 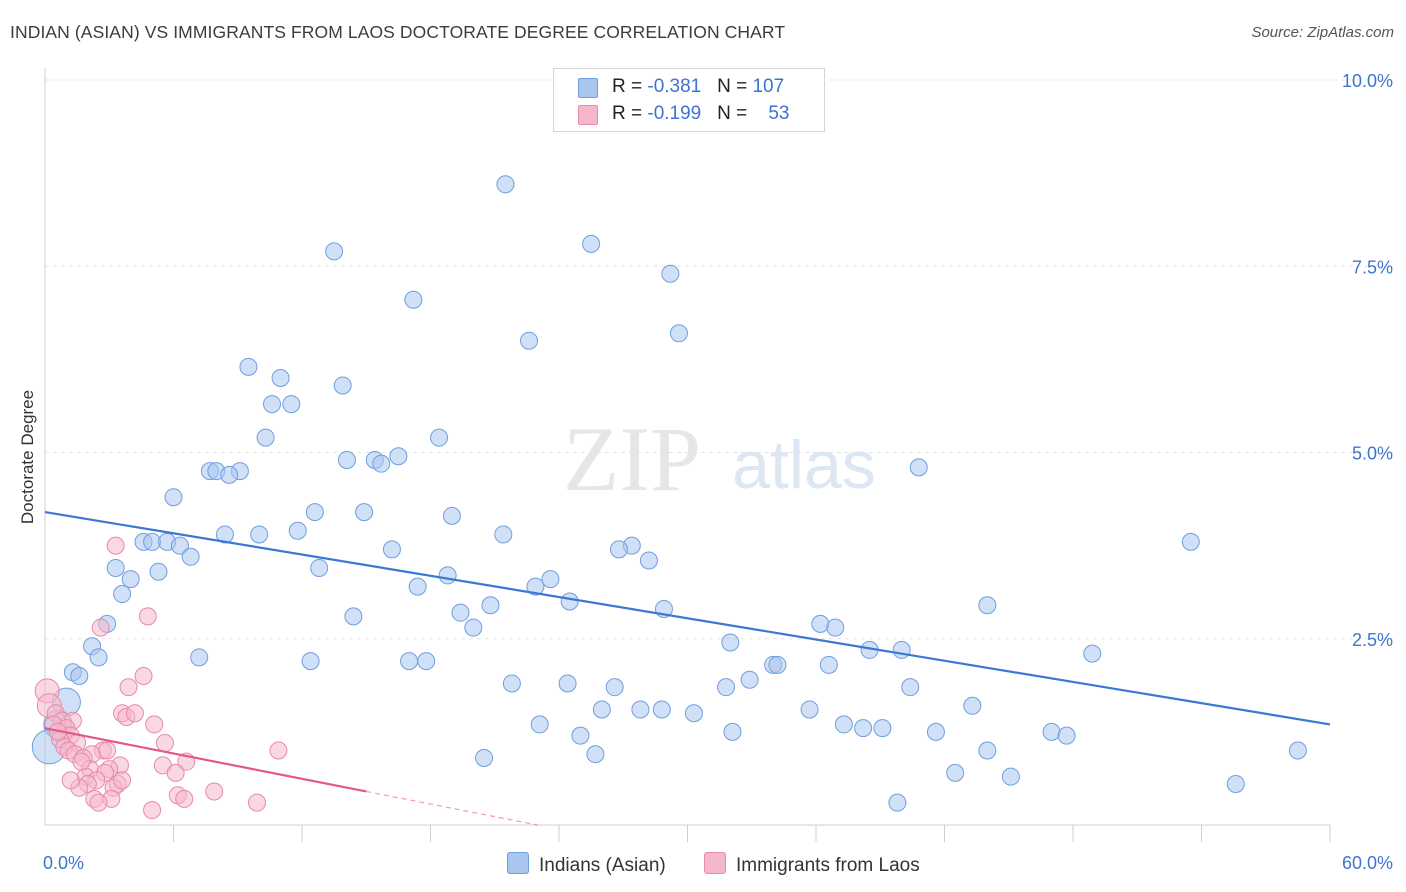 I want to click on legend-n-value: 107, so click(x=768, y=86).